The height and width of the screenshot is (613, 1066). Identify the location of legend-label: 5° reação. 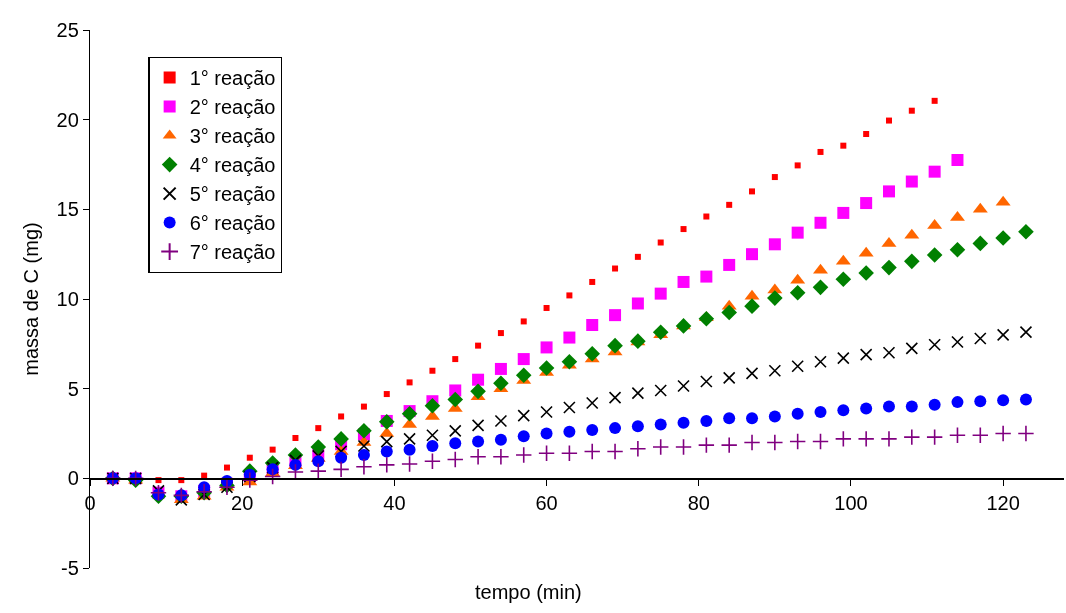
(232, 194).